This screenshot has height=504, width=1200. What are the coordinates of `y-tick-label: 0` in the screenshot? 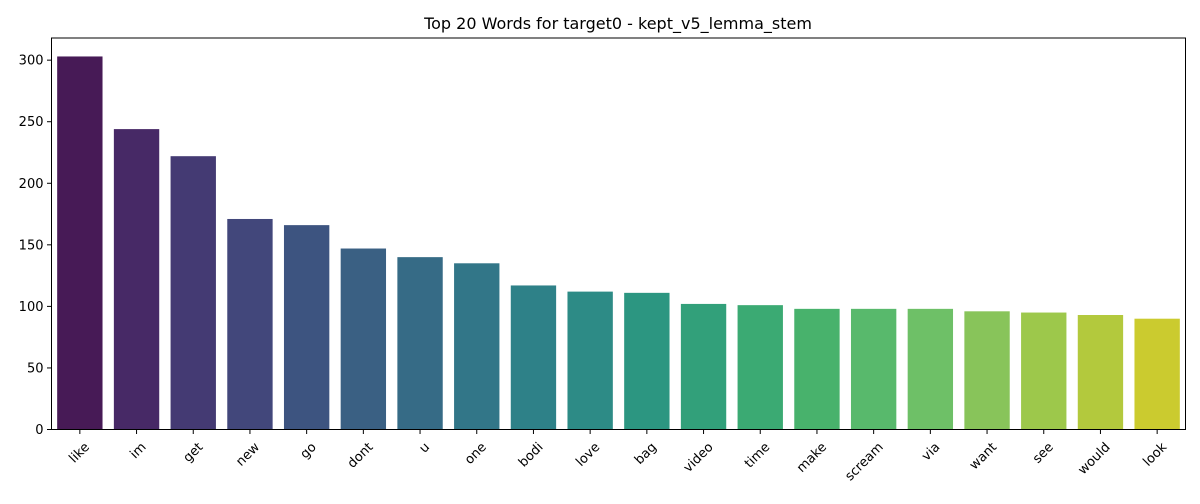 It's located at (39, 430).